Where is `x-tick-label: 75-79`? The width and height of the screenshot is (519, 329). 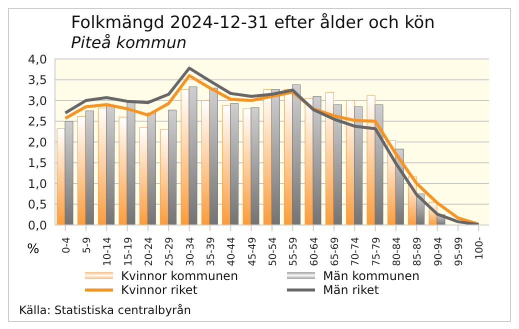 x-tick-label: 75-79 is located at coordinates (376, 251).